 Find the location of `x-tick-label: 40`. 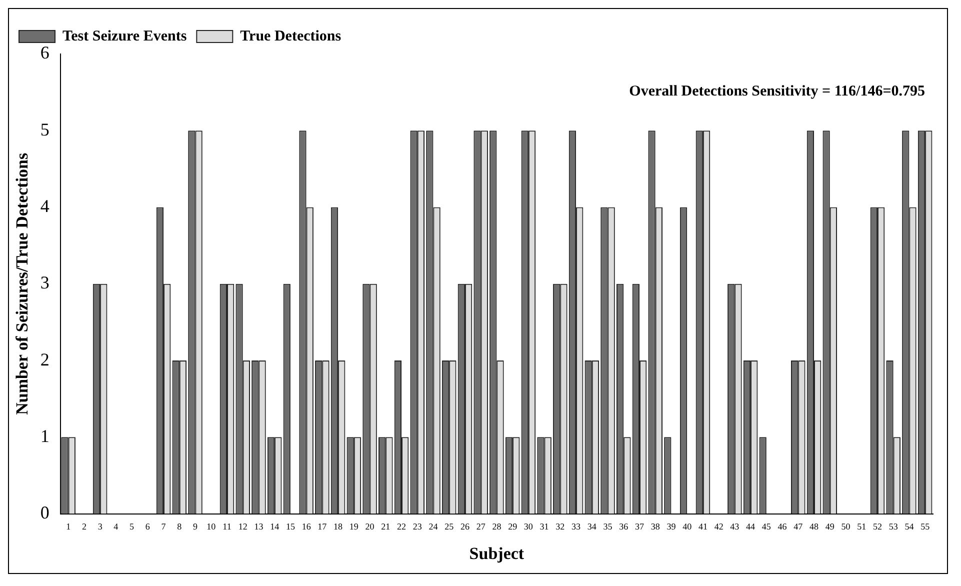

x-tick-label: 40 is located at coordinates (687, 527).